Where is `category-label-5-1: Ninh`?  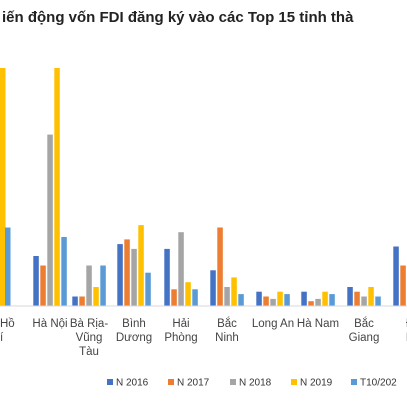 category-label-5-1: Ninh is located at coordinates (227, 338).